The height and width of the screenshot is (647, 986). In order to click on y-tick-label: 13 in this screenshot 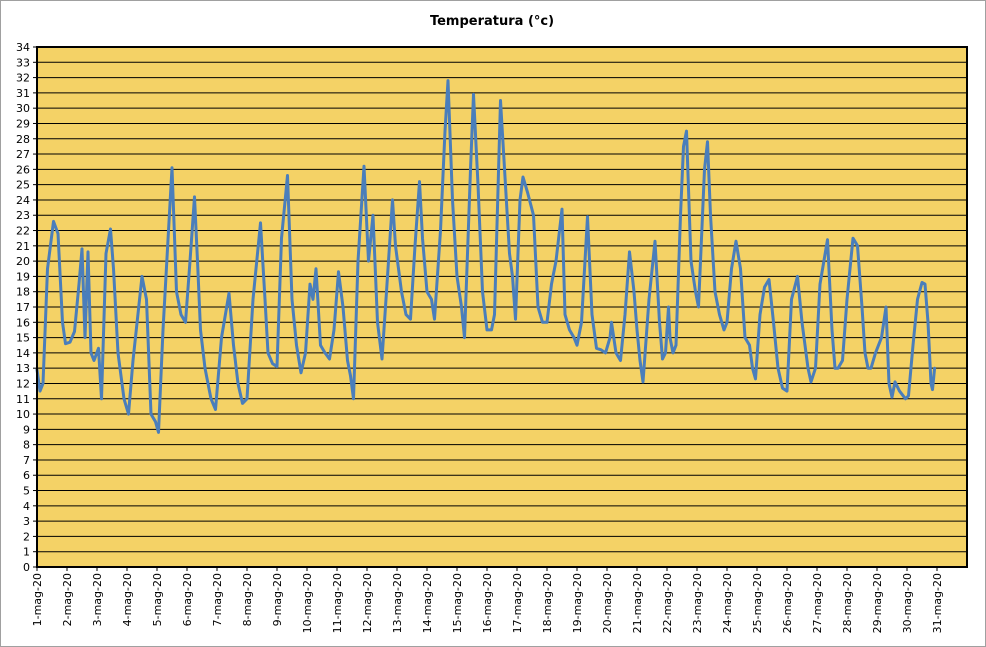, I will do `click(23, 368)`.